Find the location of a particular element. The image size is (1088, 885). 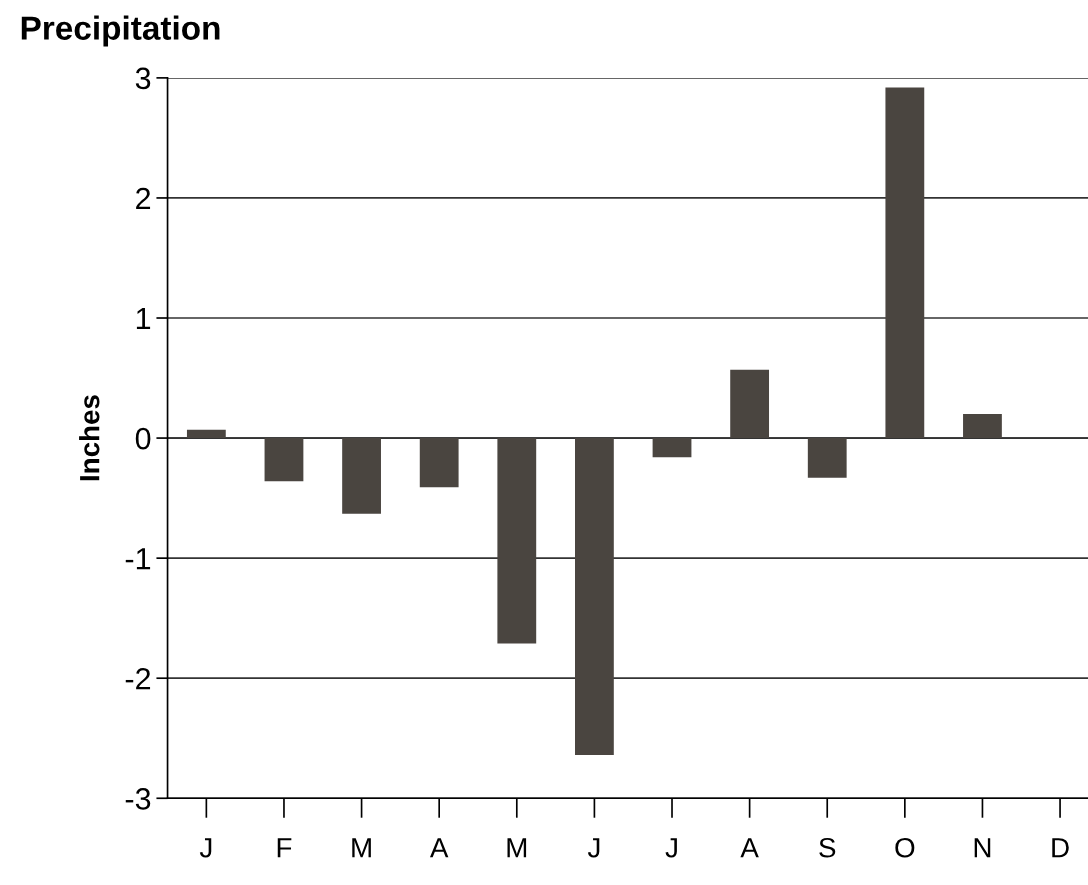

y-tick-label: 0 is located at coordinates (143, 438).